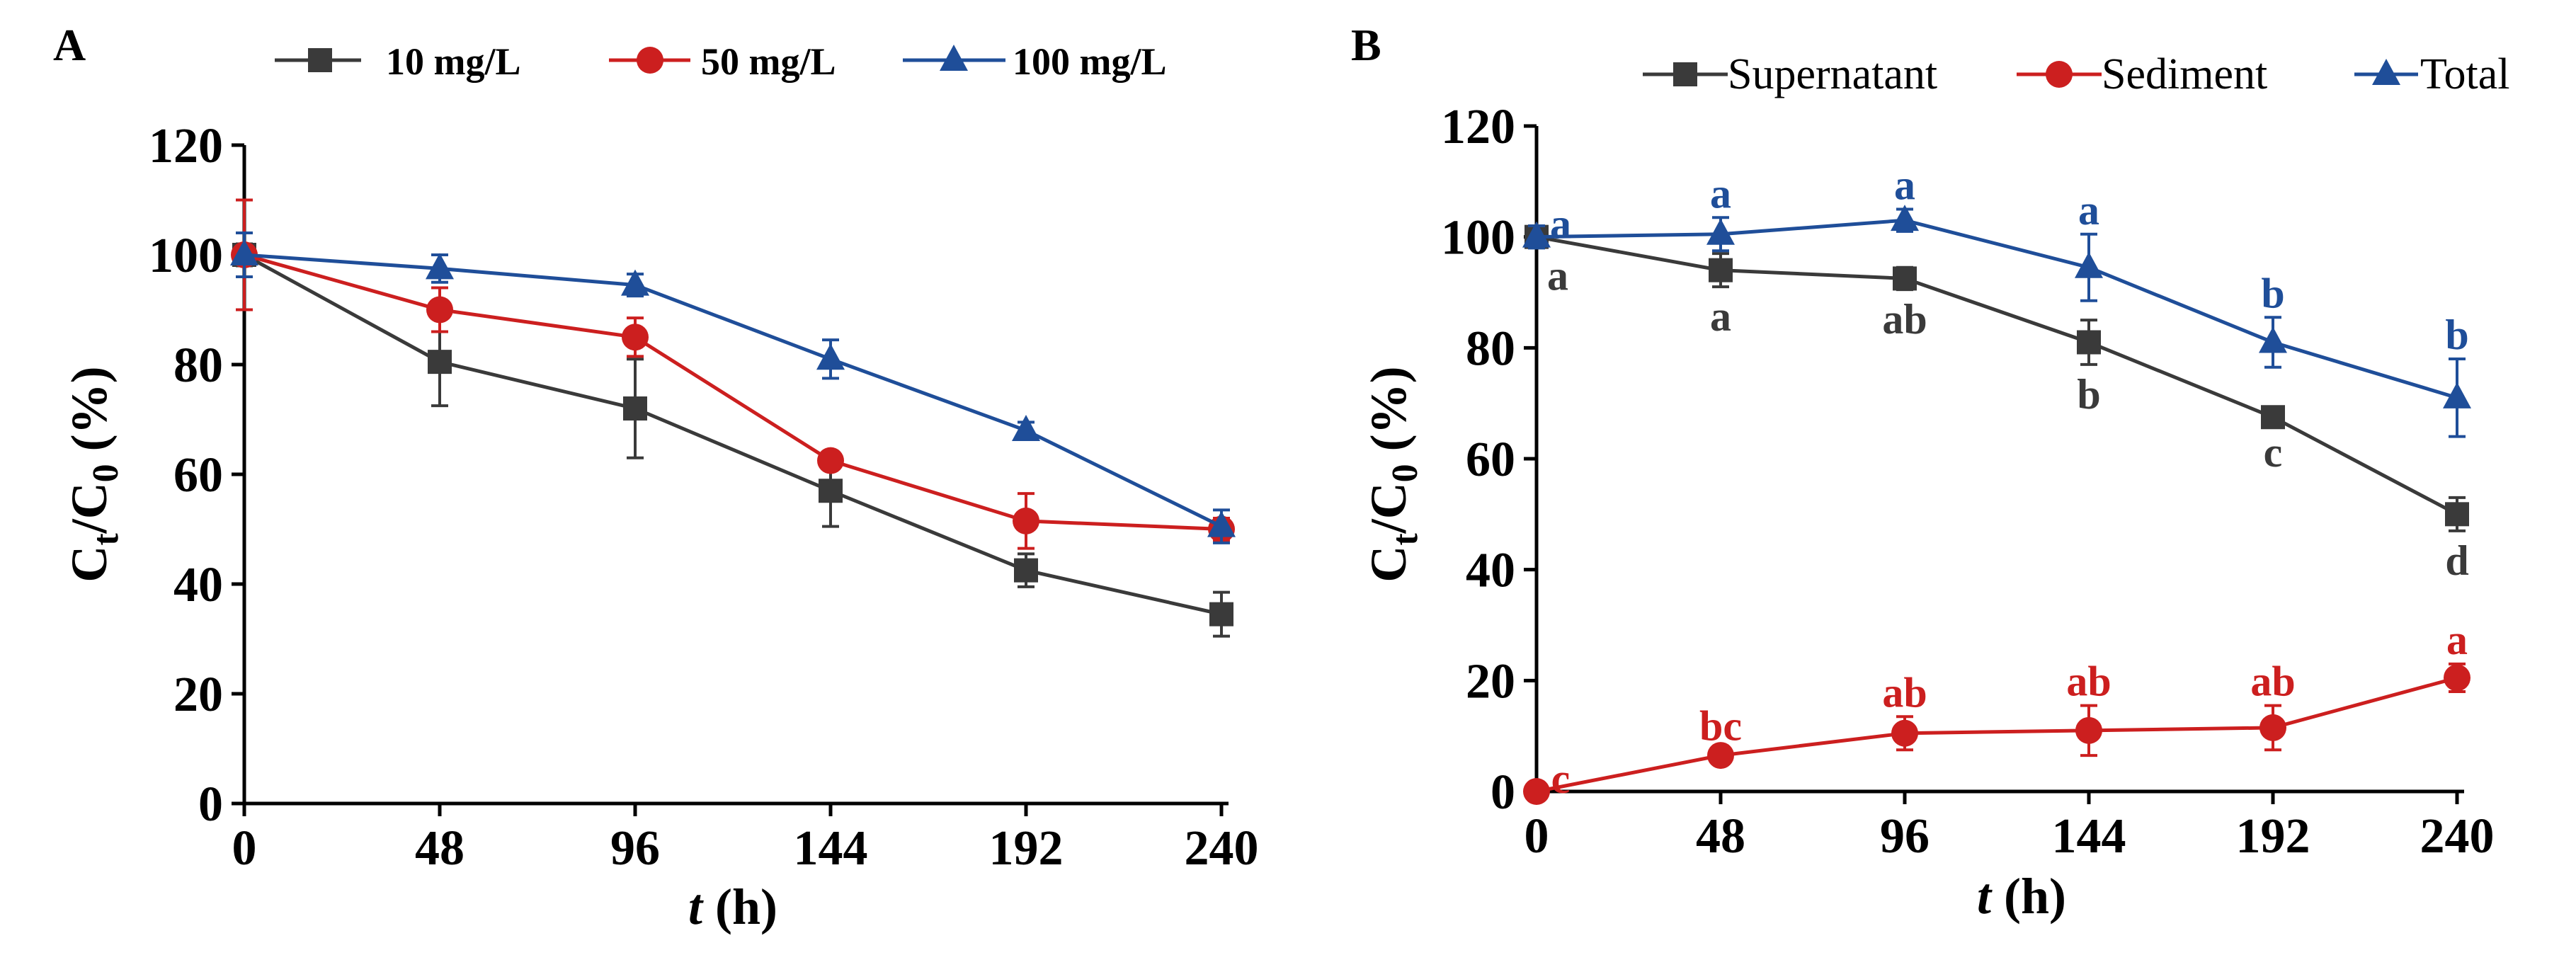  Describe the element at coordinates (69, 45) in the screenshot. I see `panel-label: A` at that location.